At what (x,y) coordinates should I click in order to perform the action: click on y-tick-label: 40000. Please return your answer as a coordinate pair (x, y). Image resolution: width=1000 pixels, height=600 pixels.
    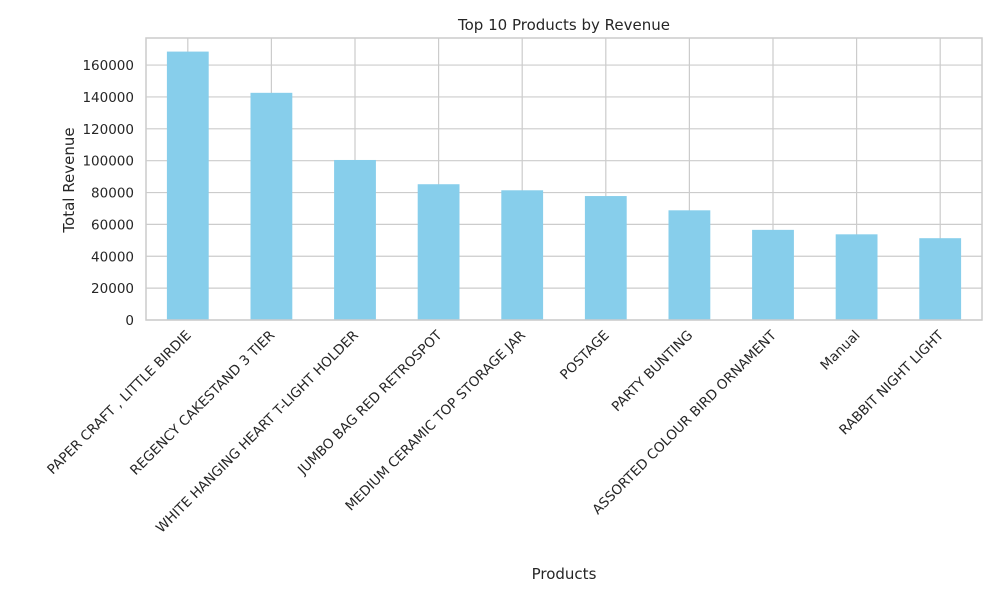
    Looking at the image, I should click on (112, 257).